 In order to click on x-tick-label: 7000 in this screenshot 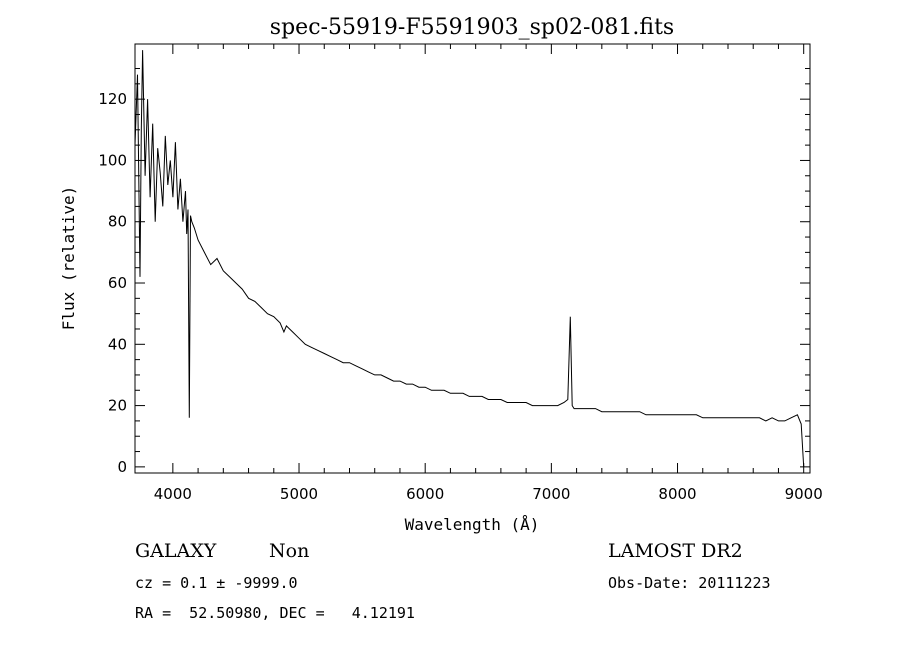, I will do `click(551, 494)`.